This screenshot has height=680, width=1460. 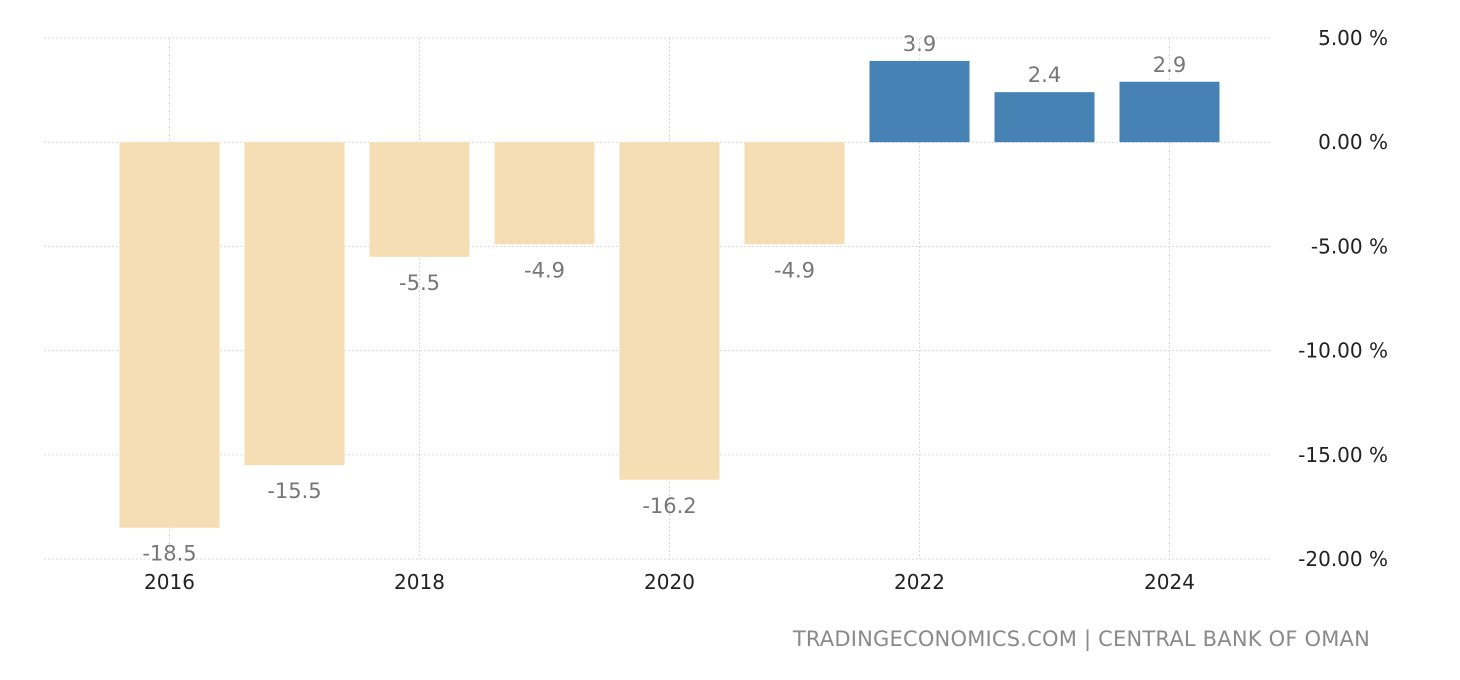 I want to click on x-tick-label: 2024, so click(x=1169, y=582).